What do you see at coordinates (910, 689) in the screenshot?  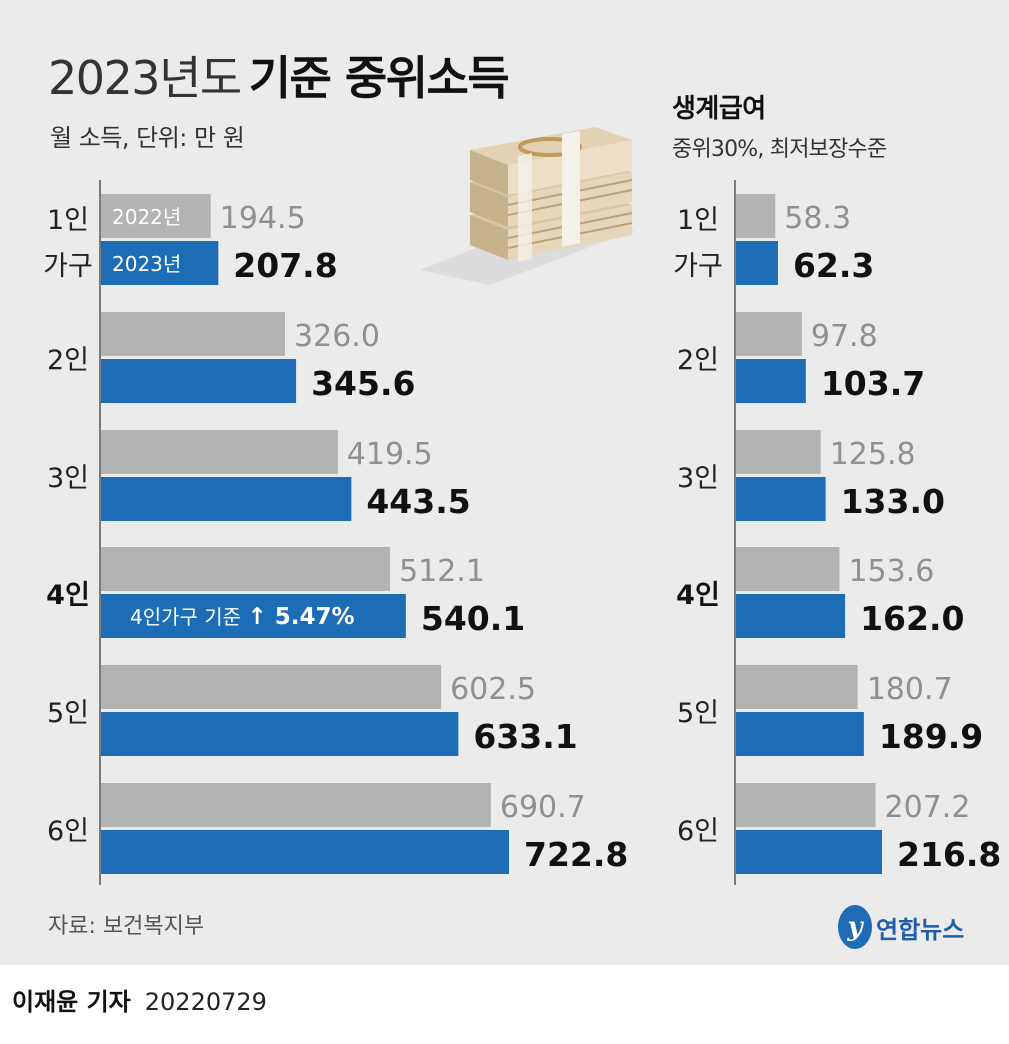 I see `livelihood-value-2022: 180.7` at bounding box center [910, 689].